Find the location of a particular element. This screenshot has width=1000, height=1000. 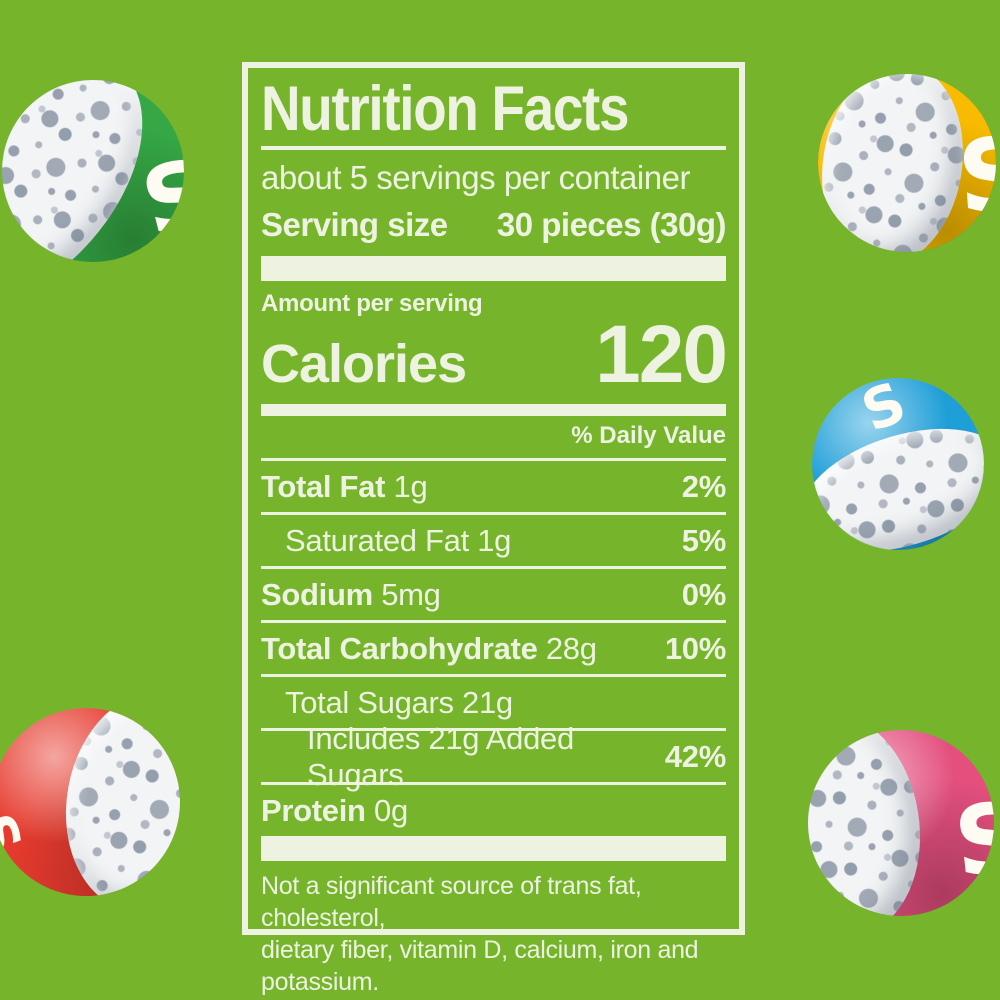

skittles-s-logo: S is located at coordinates (974, 175).